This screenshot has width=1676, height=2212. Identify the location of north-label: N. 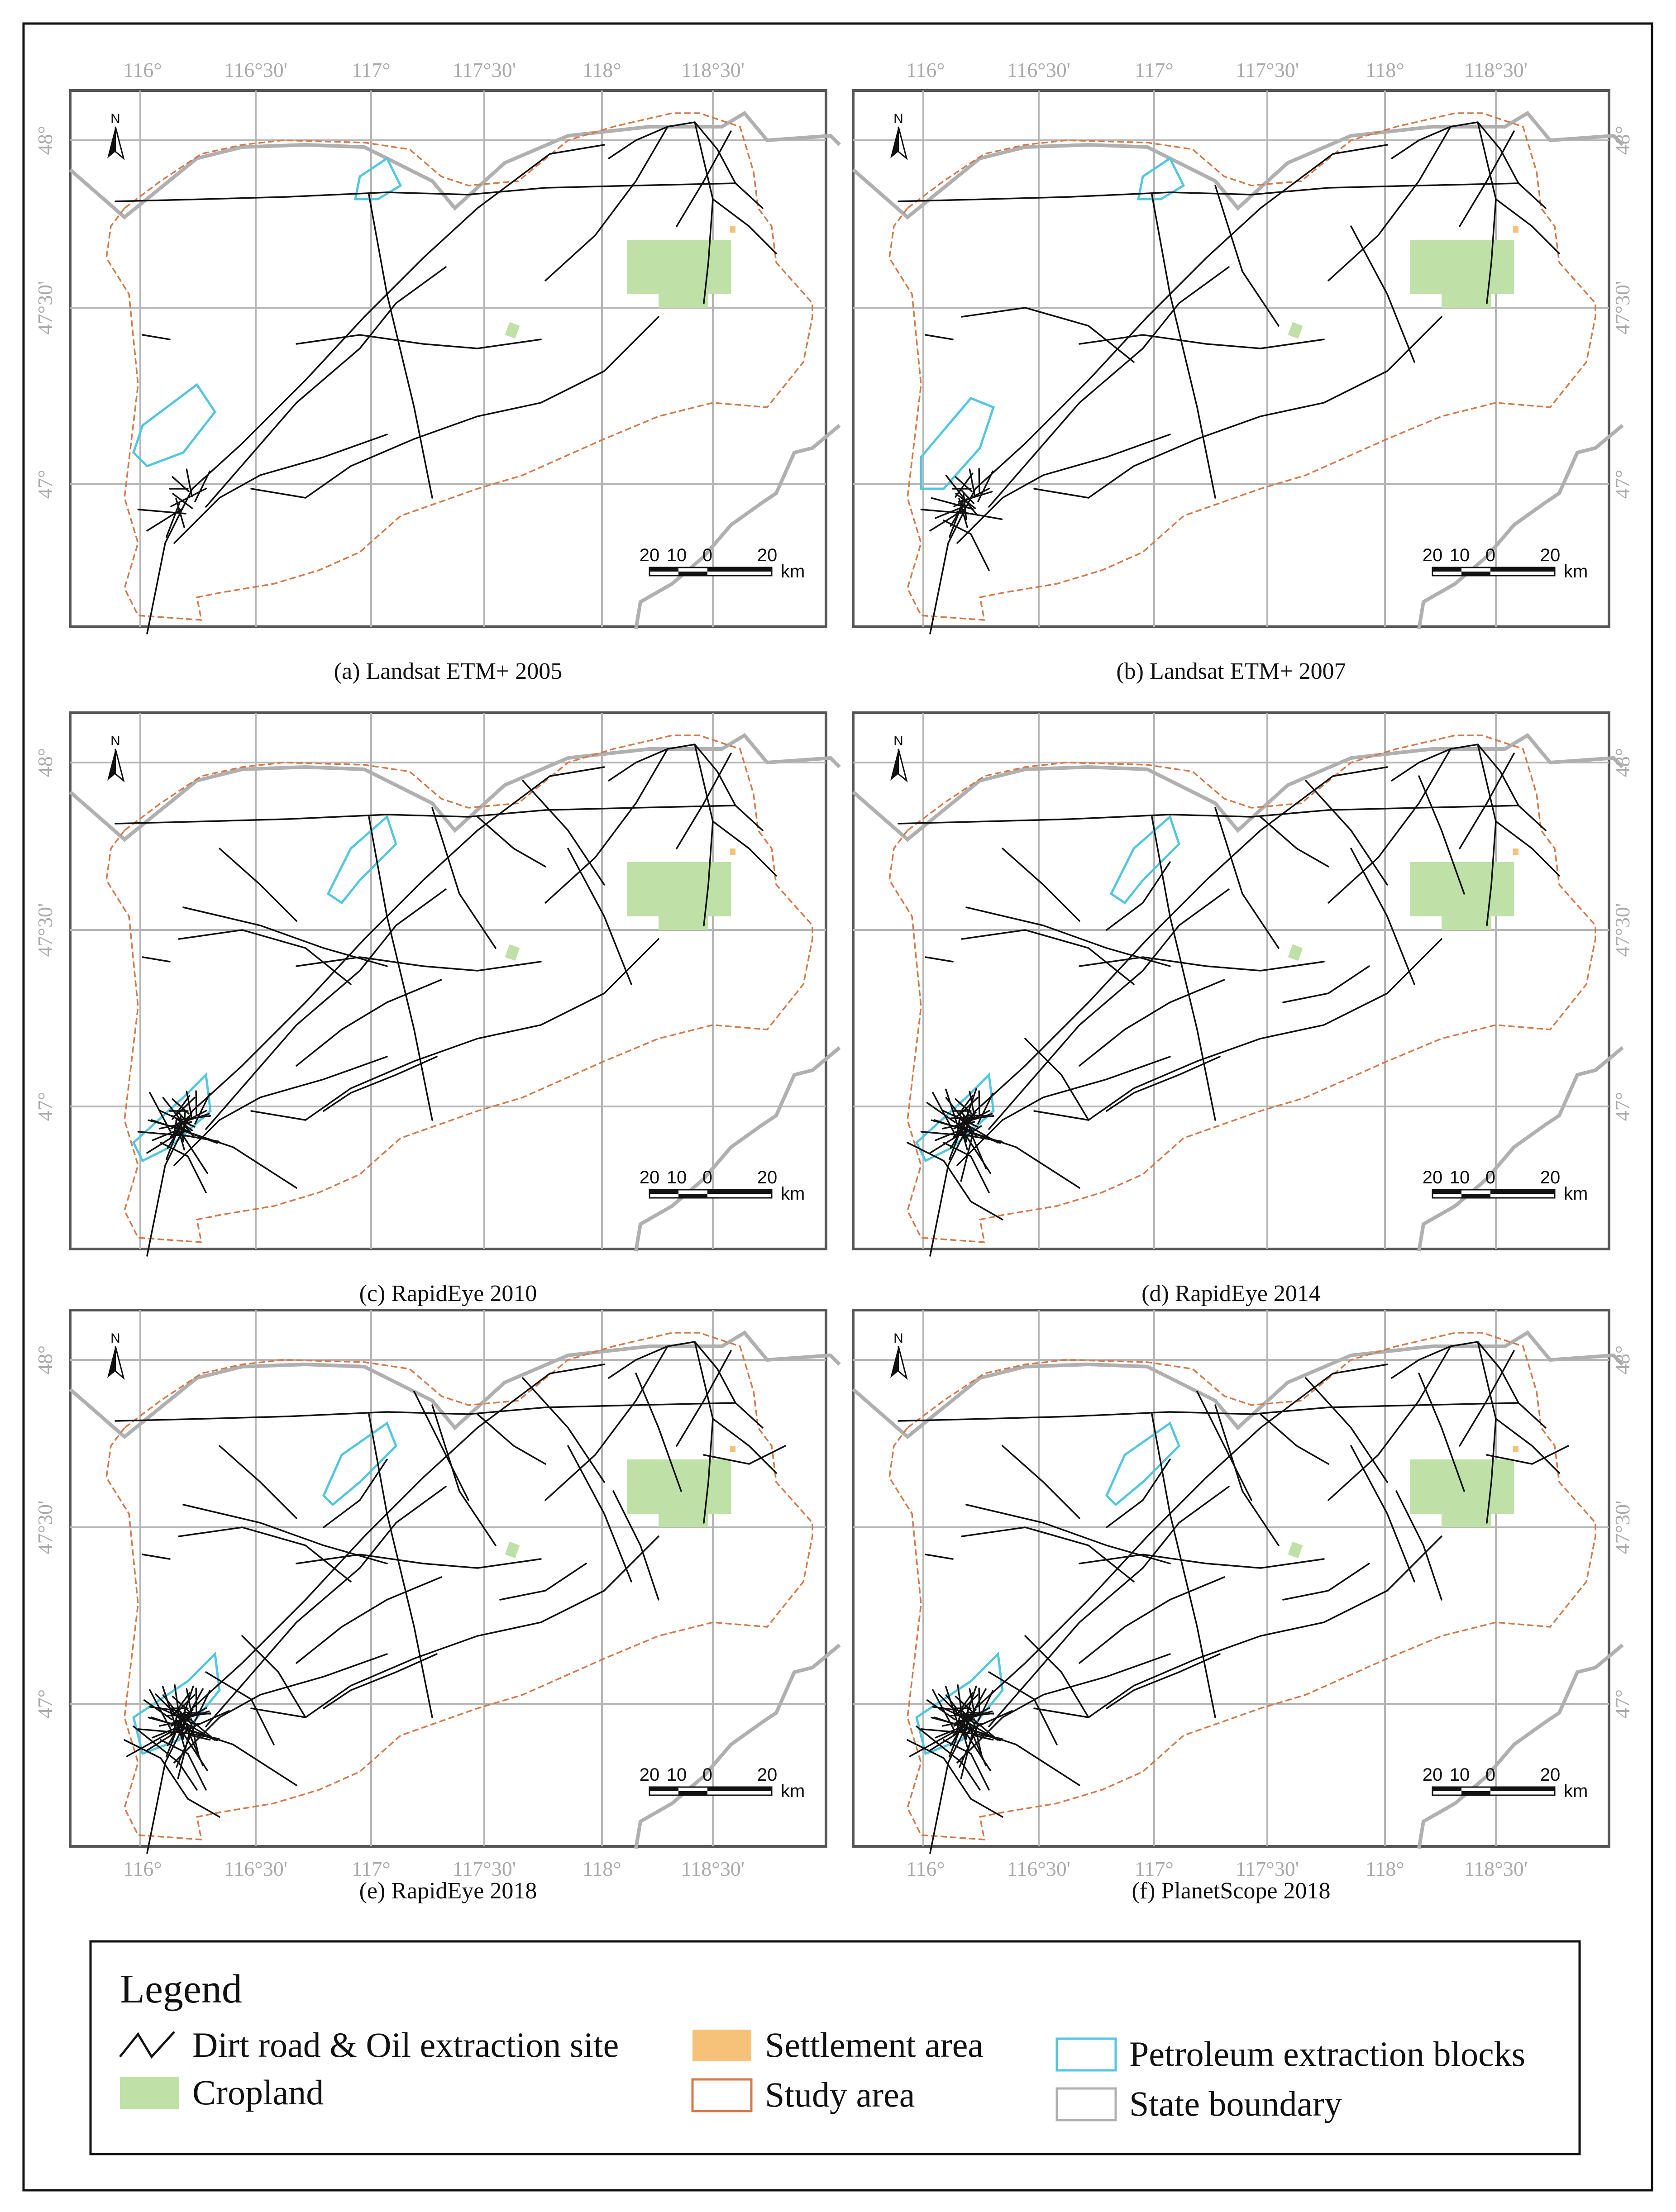
(115, 1338).